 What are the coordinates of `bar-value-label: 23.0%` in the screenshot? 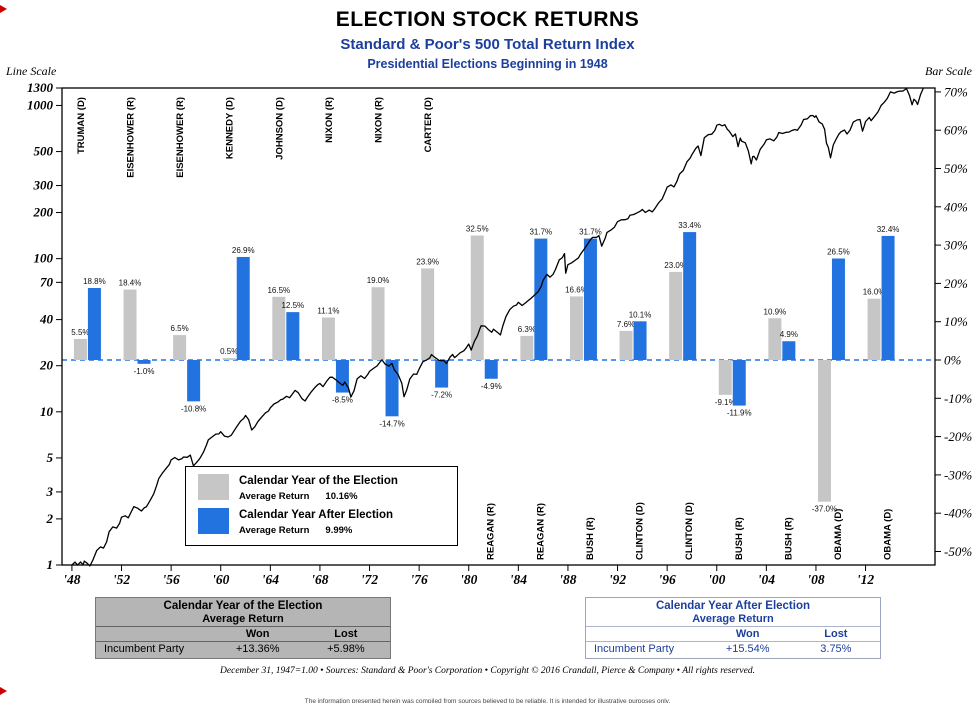 It's located at (675, 265).